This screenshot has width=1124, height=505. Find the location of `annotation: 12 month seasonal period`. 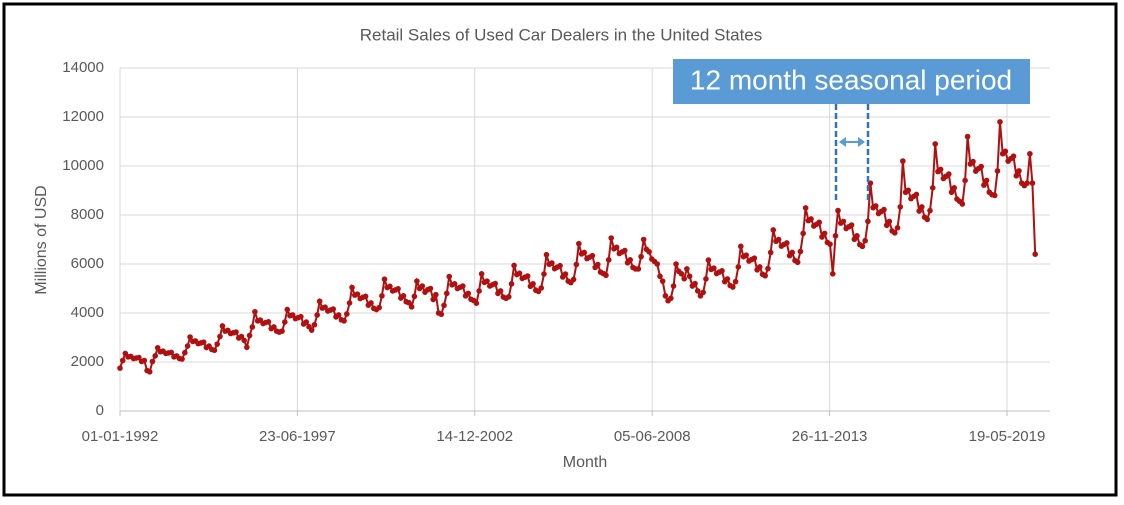

annotation: 12 month seasonal period is located at coordinates (851, 129).